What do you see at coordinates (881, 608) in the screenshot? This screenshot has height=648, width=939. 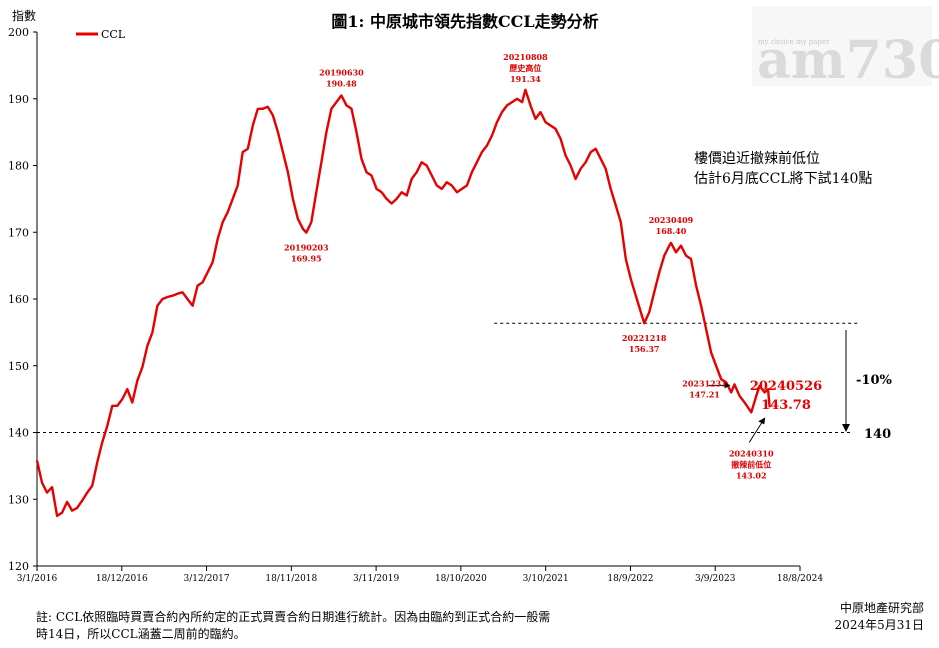 I see `footer-source-line-1: 中原地產研究部` at bounding box center [881, 608].